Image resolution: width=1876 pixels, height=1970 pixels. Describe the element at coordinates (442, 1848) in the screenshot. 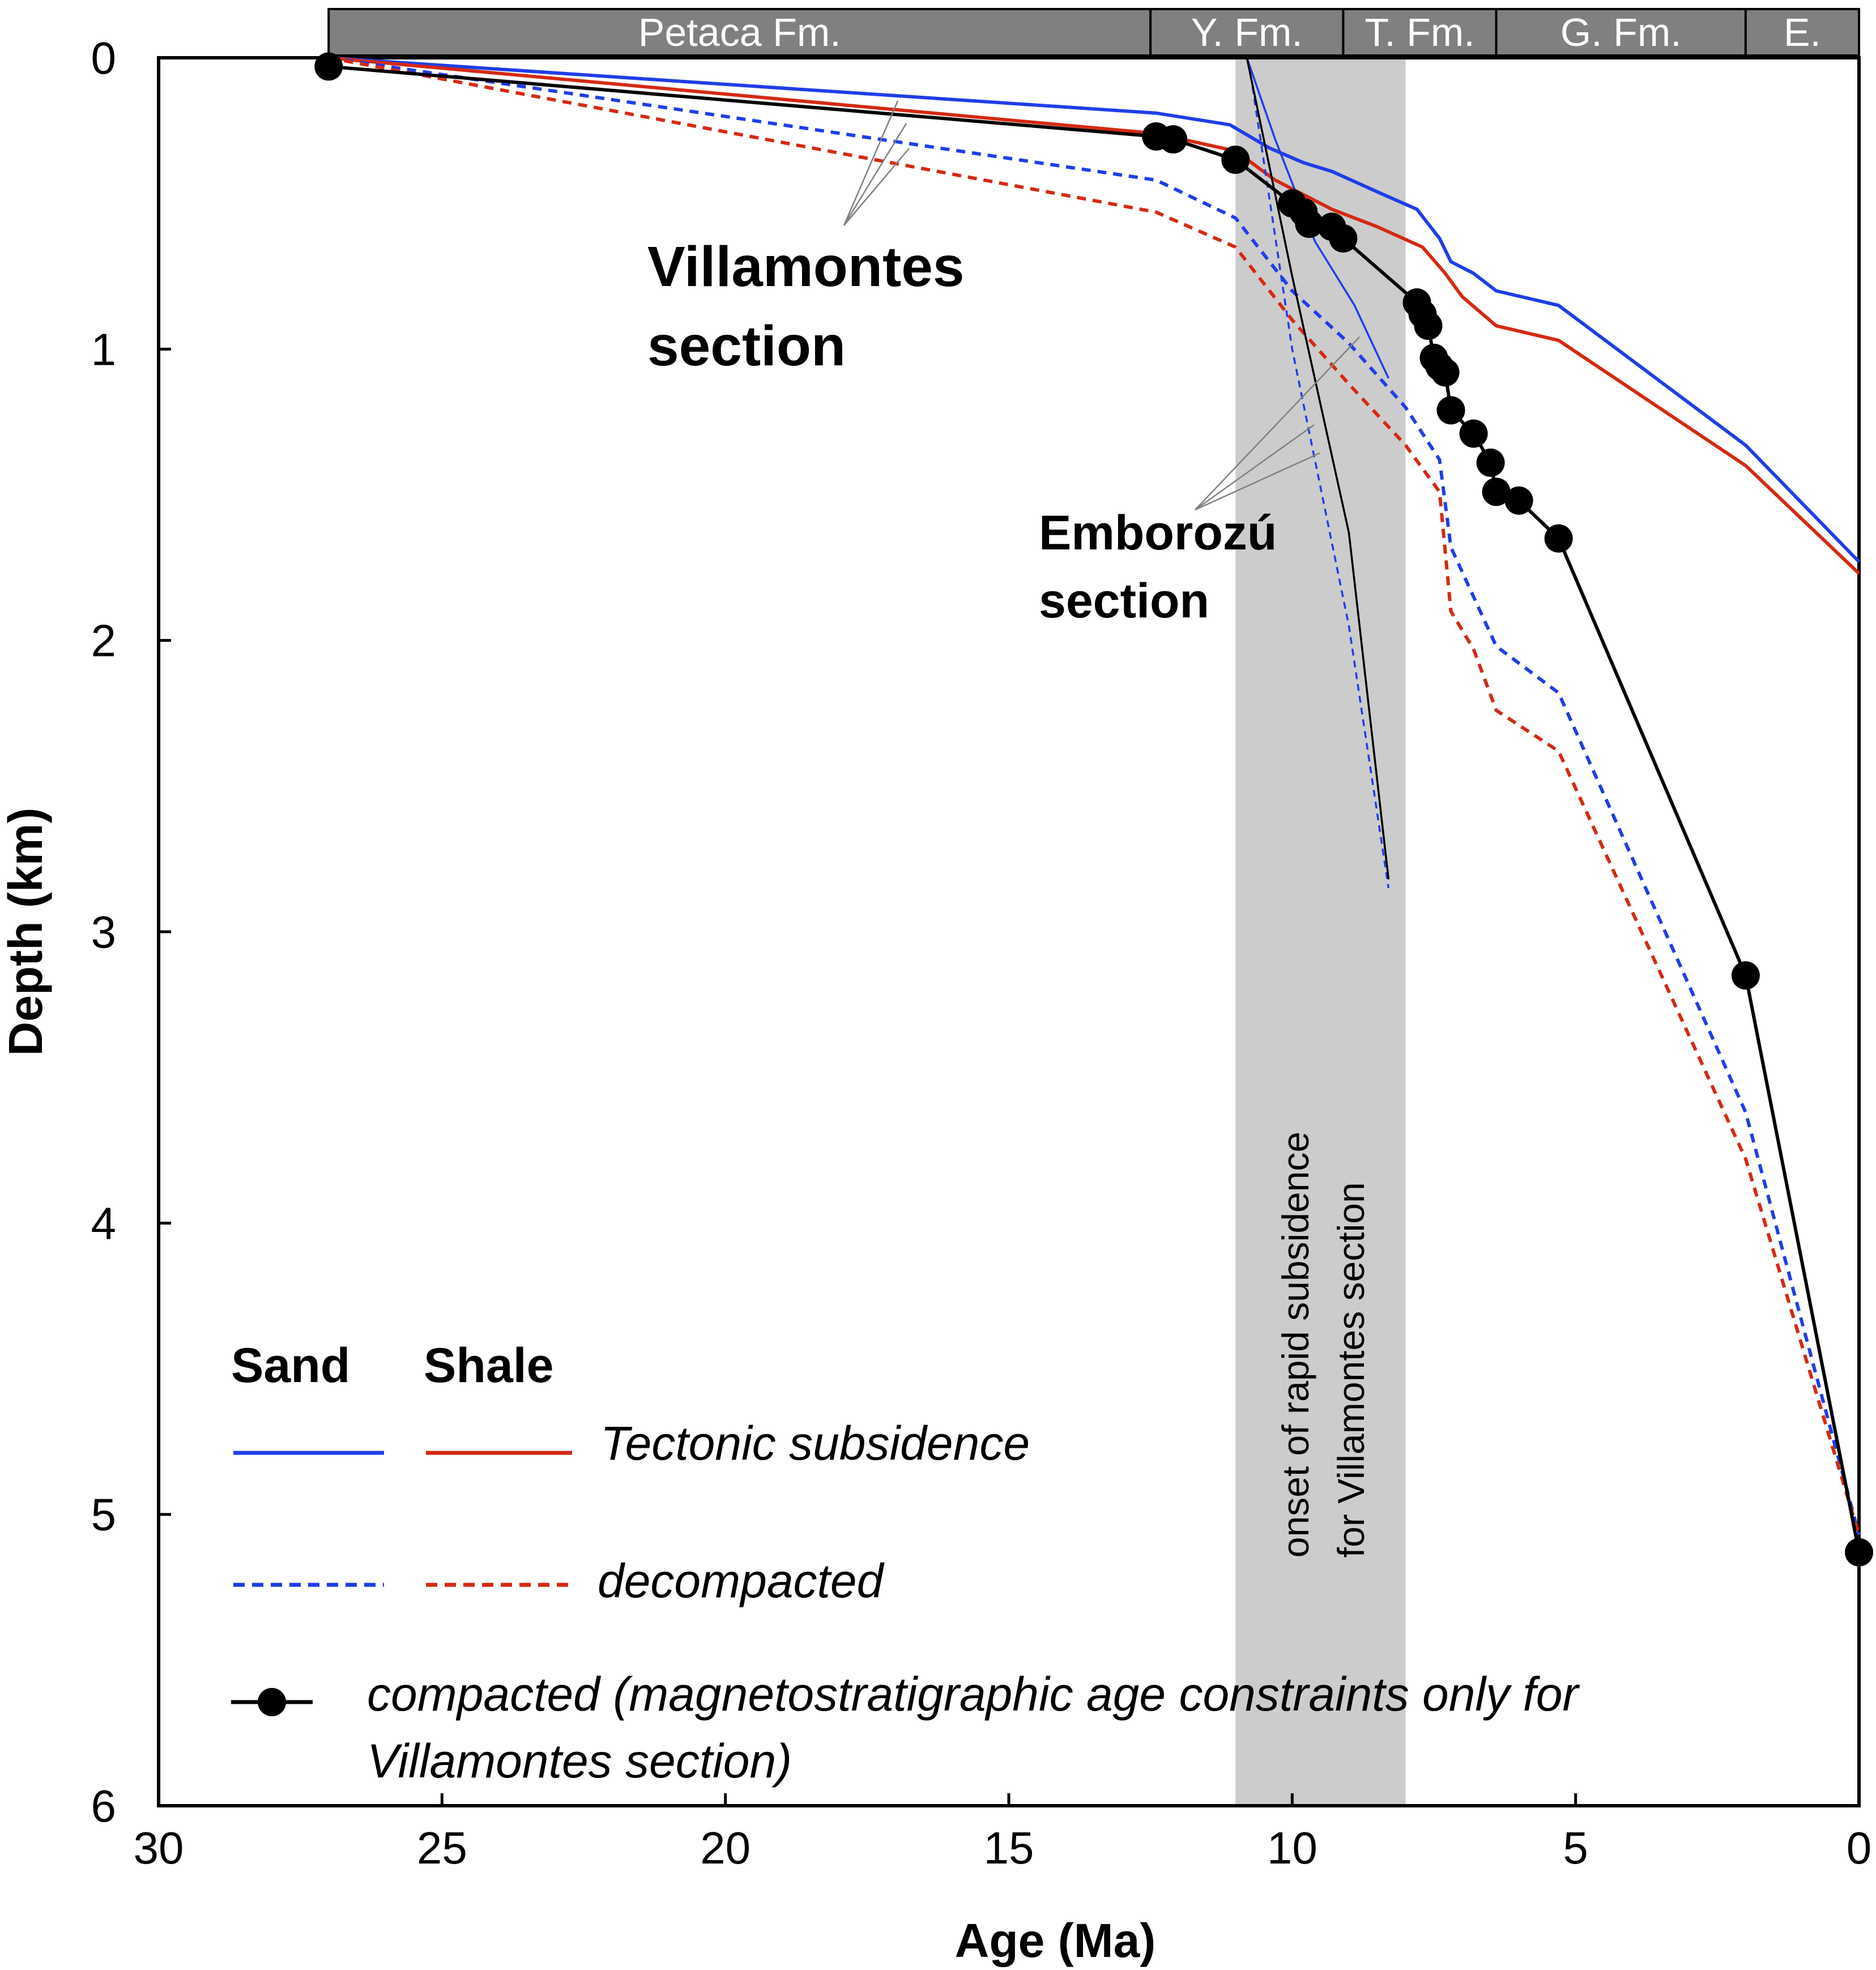

I see `x-tick-label: 25` at that location.